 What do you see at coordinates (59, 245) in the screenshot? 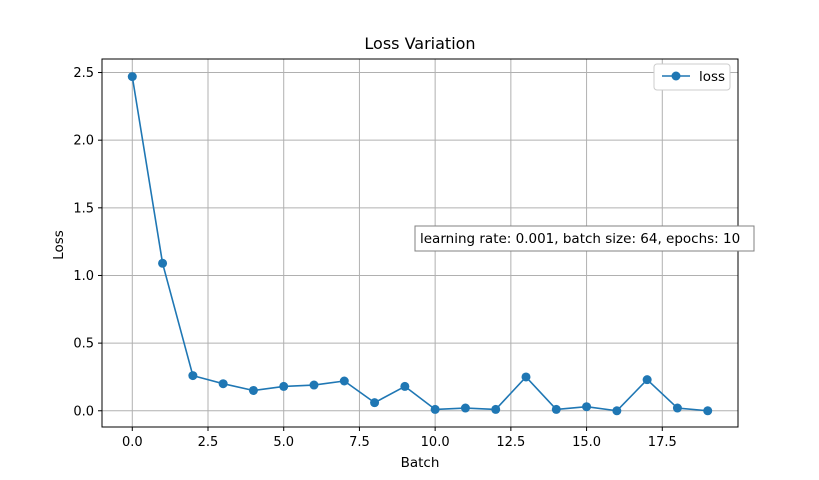
I see `y-axis-label: Loss` at bounding box center [59, 245].